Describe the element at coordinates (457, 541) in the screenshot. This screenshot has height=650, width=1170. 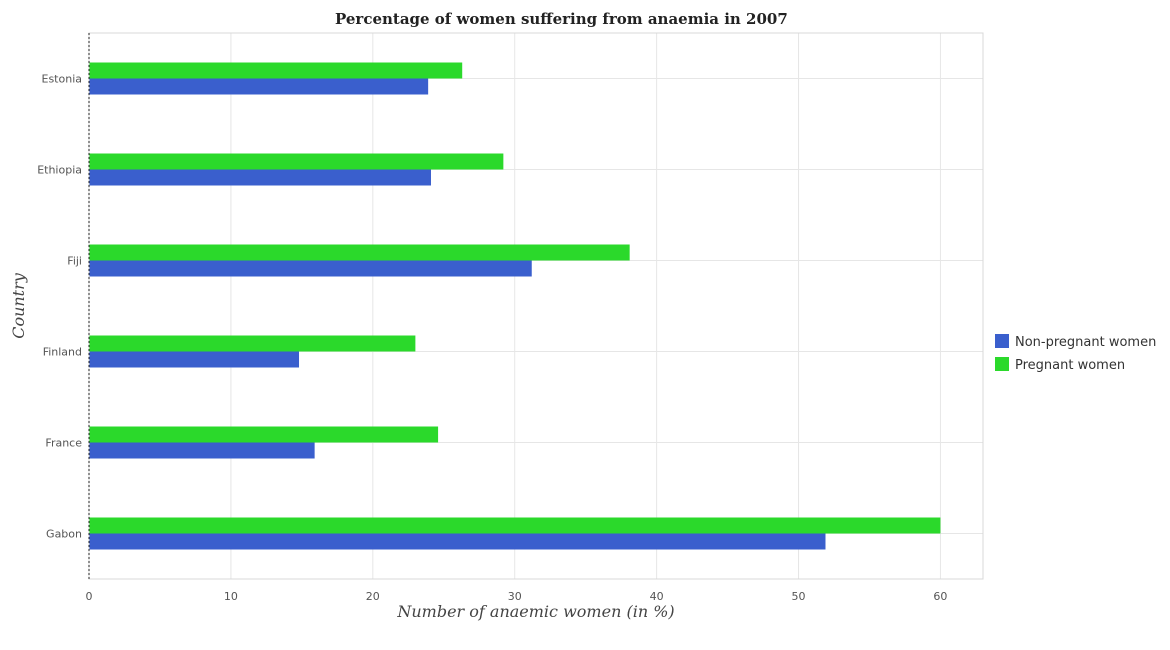
I see `bar-non-pregnant-gabon` at that location.